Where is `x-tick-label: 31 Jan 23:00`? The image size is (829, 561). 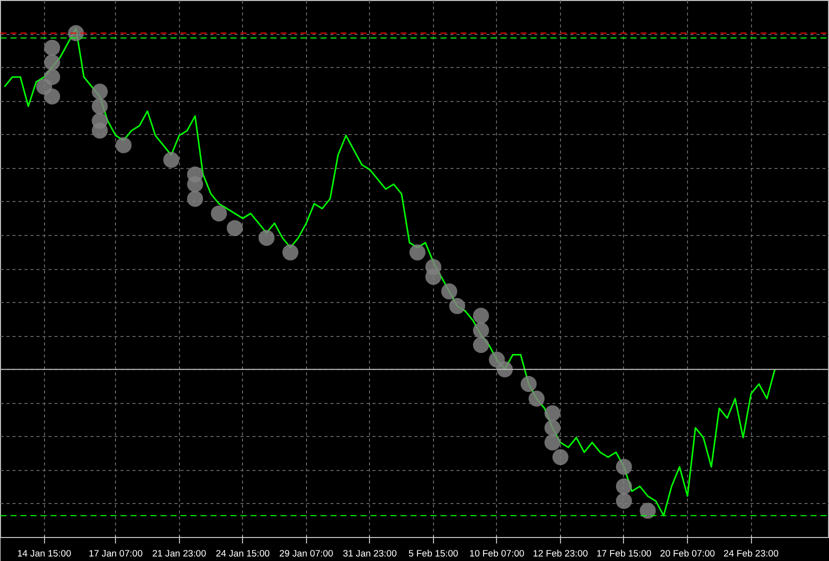
x-tick-label: 31 Jan 23:00 is located at coordinates (369, 553).